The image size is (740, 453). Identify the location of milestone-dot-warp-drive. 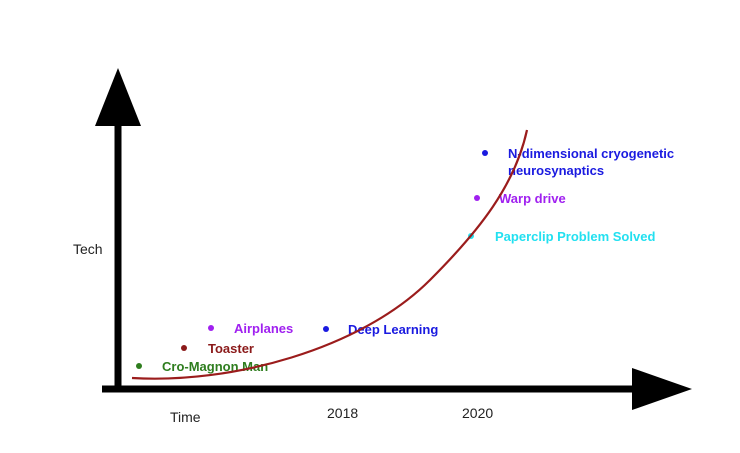
(477, 198).